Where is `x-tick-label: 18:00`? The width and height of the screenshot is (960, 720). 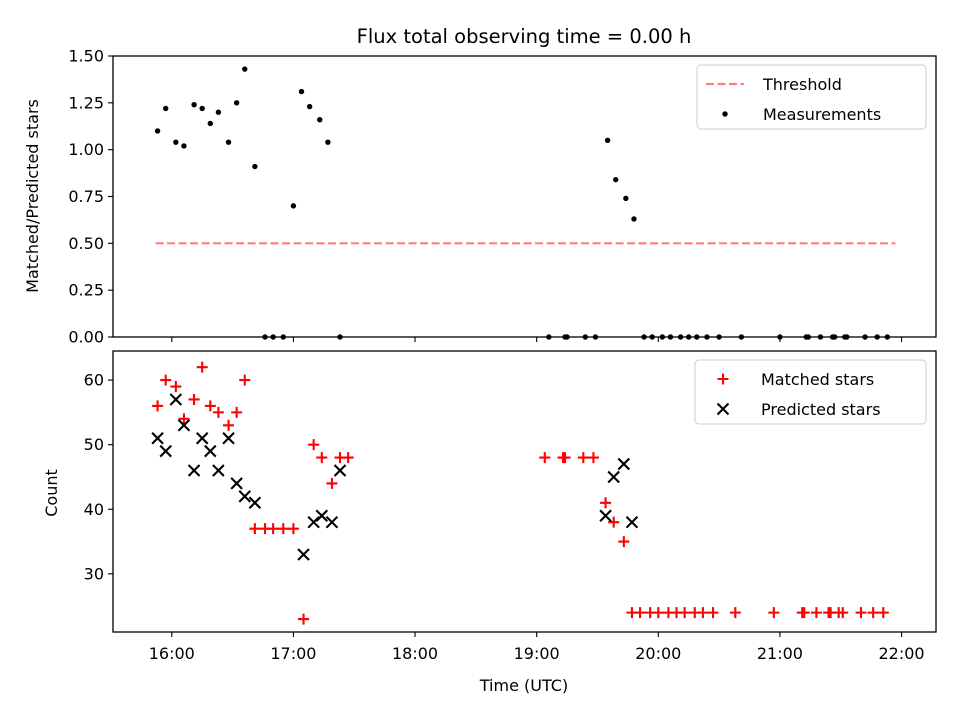 x-tick-label: 18:00 is located at coordinates (415, 653).